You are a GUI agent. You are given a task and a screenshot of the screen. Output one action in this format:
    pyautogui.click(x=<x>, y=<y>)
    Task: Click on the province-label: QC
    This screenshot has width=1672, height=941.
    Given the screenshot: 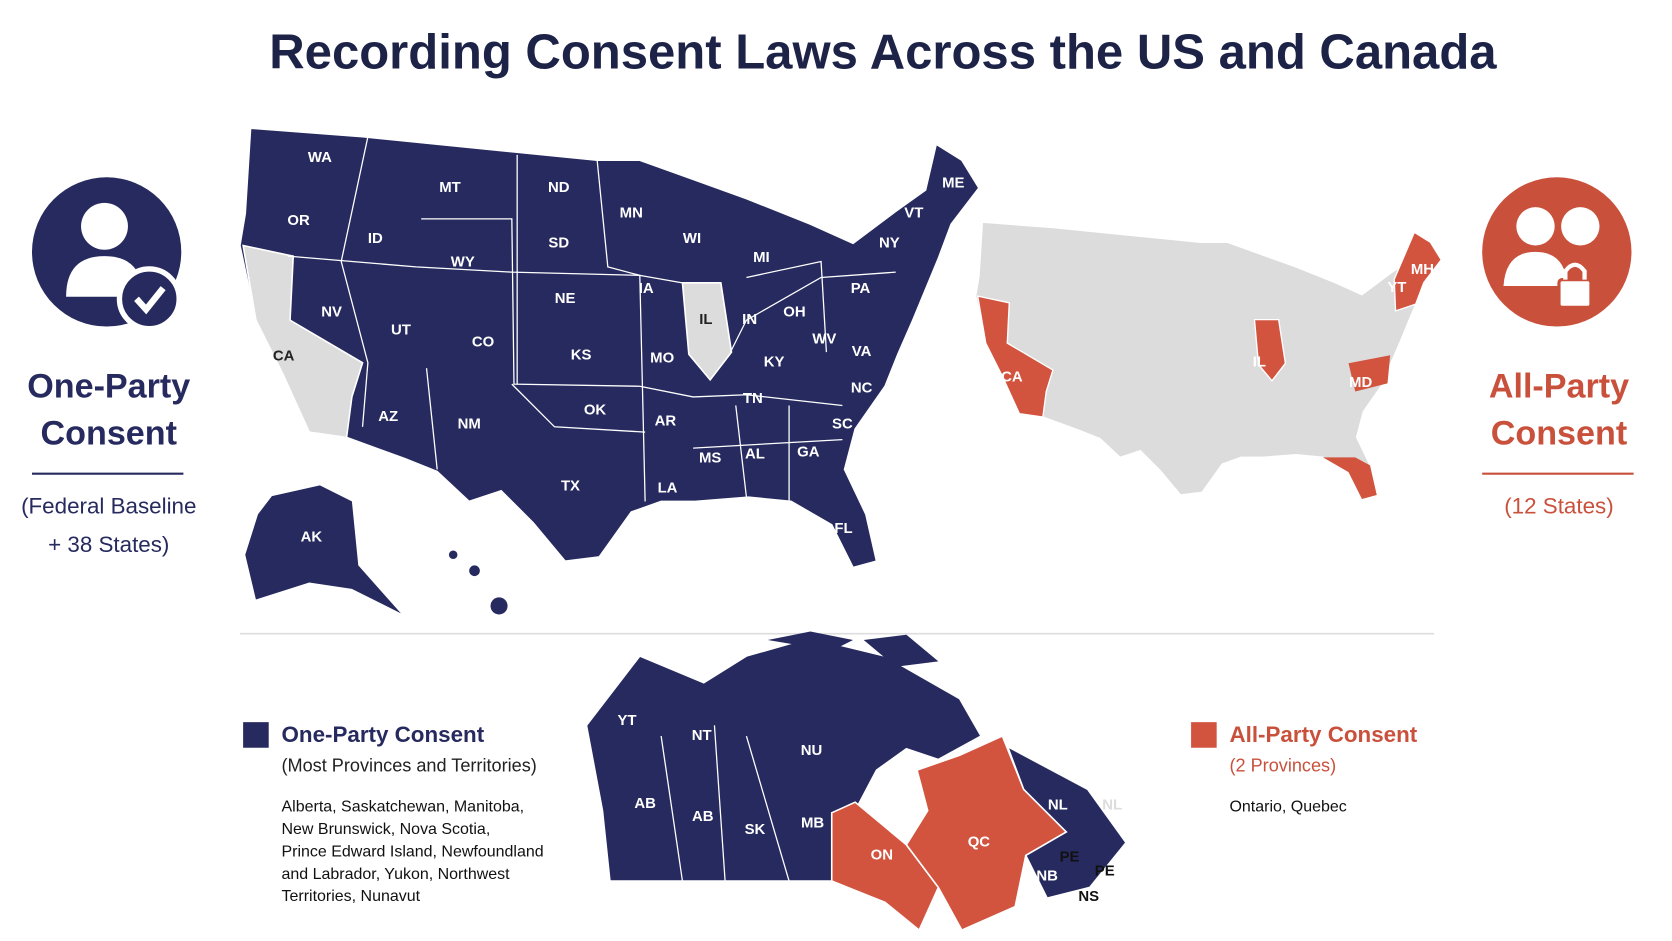 What is the action you would take?
    pyautogui.click(x=979, y=842)
    